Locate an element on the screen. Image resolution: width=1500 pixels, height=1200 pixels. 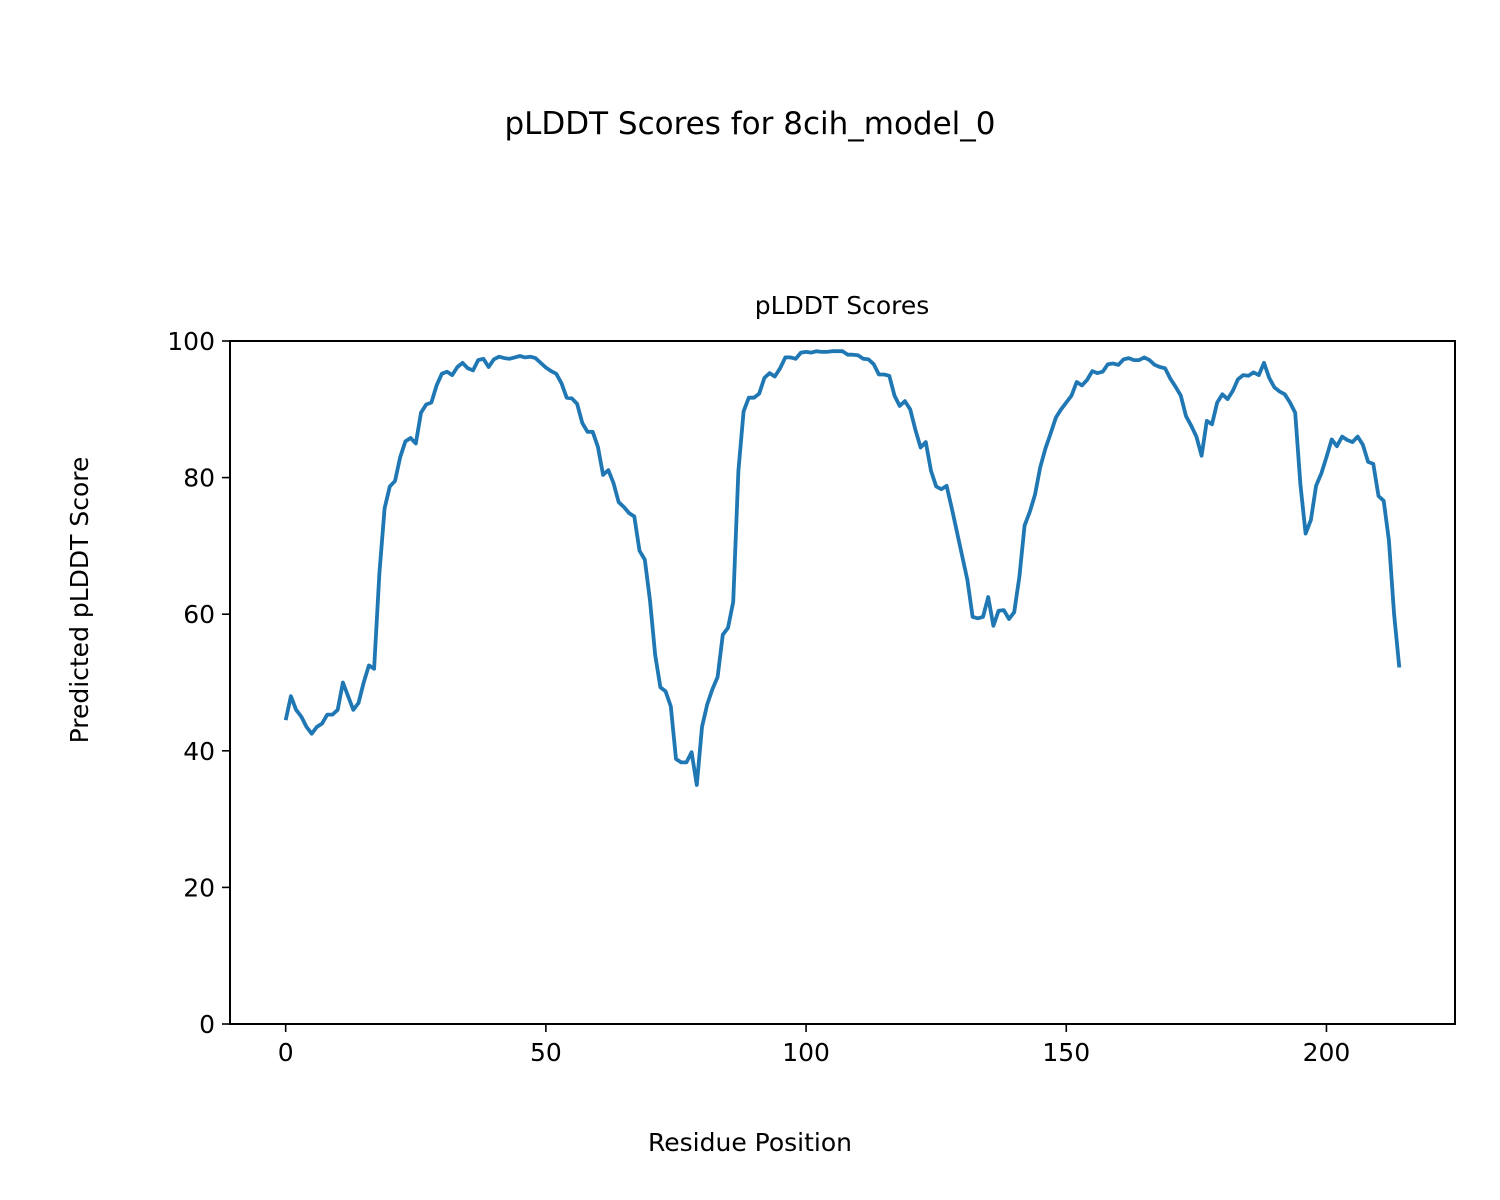
x-tick-label: 50 is located at coordinates (546, 1052).